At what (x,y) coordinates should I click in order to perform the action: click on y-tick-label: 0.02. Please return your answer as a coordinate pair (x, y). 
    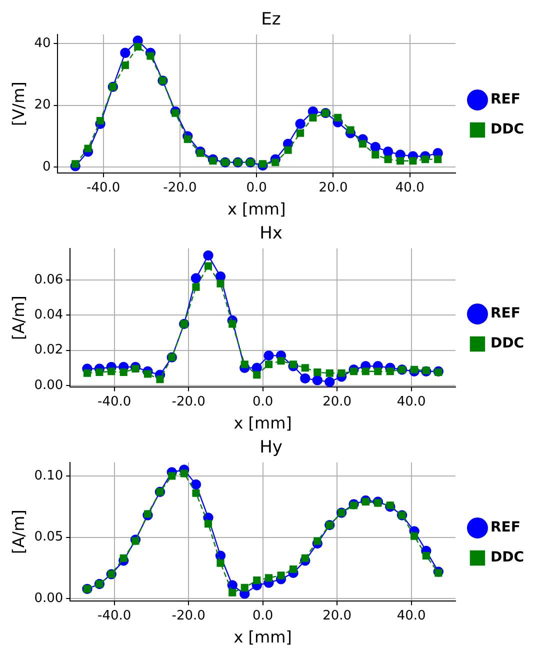
    Looking at the image, I should click on (49, 350).